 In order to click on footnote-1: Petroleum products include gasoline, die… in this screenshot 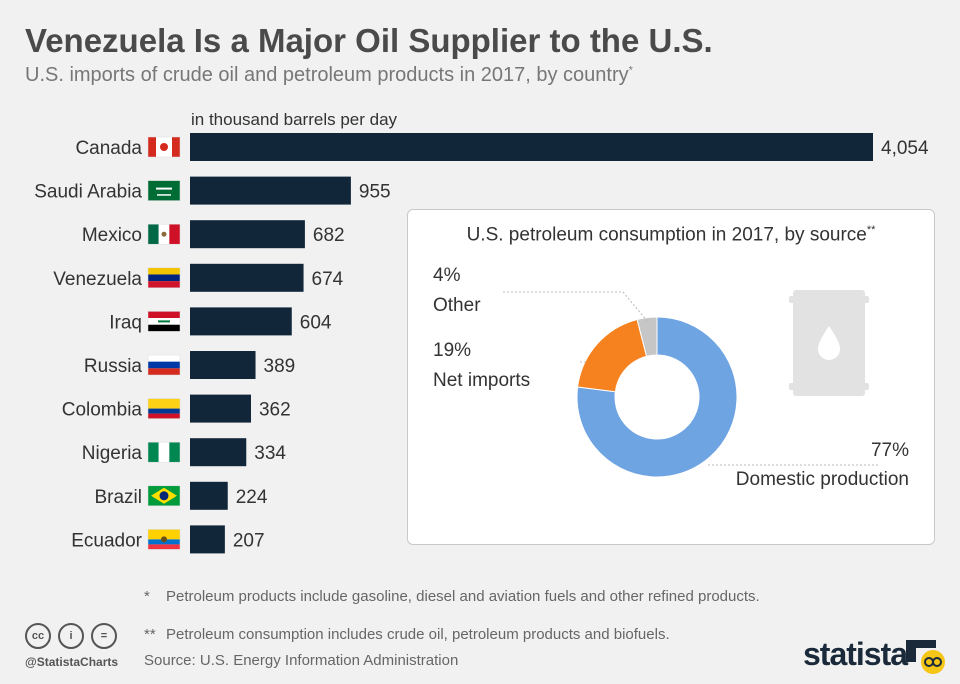, I will do `click(463, 596)`.